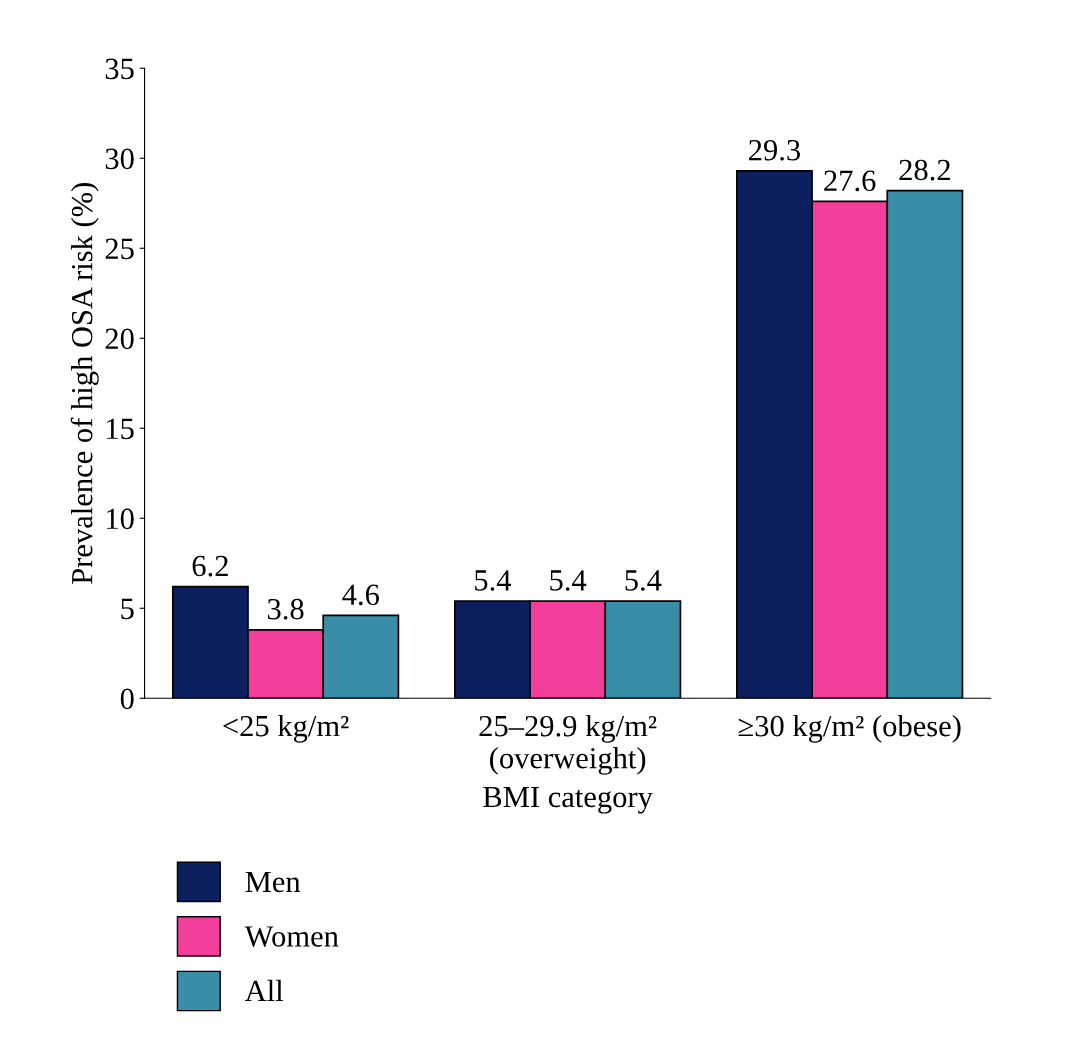  Describe the element at coordinates (568, 744) in the screenshot. I see `x-tick-label: 25–29.9 kg/m² (overweight)` at that location.